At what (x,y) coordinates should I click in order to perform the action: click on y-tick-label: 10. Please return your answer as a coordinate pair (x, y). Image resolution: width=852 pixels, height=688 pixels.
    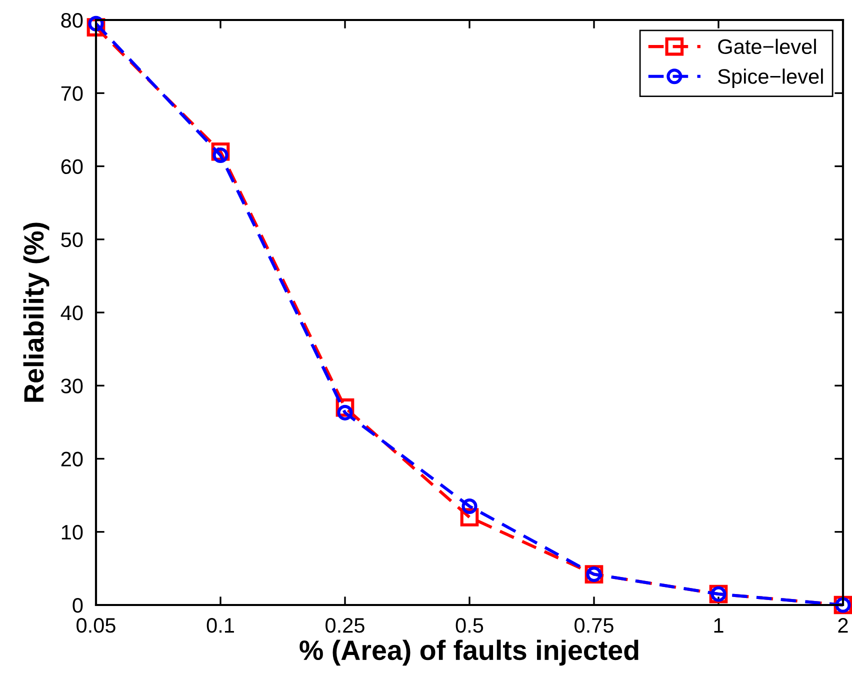
    Looking at the image, I should click on (72, 532).